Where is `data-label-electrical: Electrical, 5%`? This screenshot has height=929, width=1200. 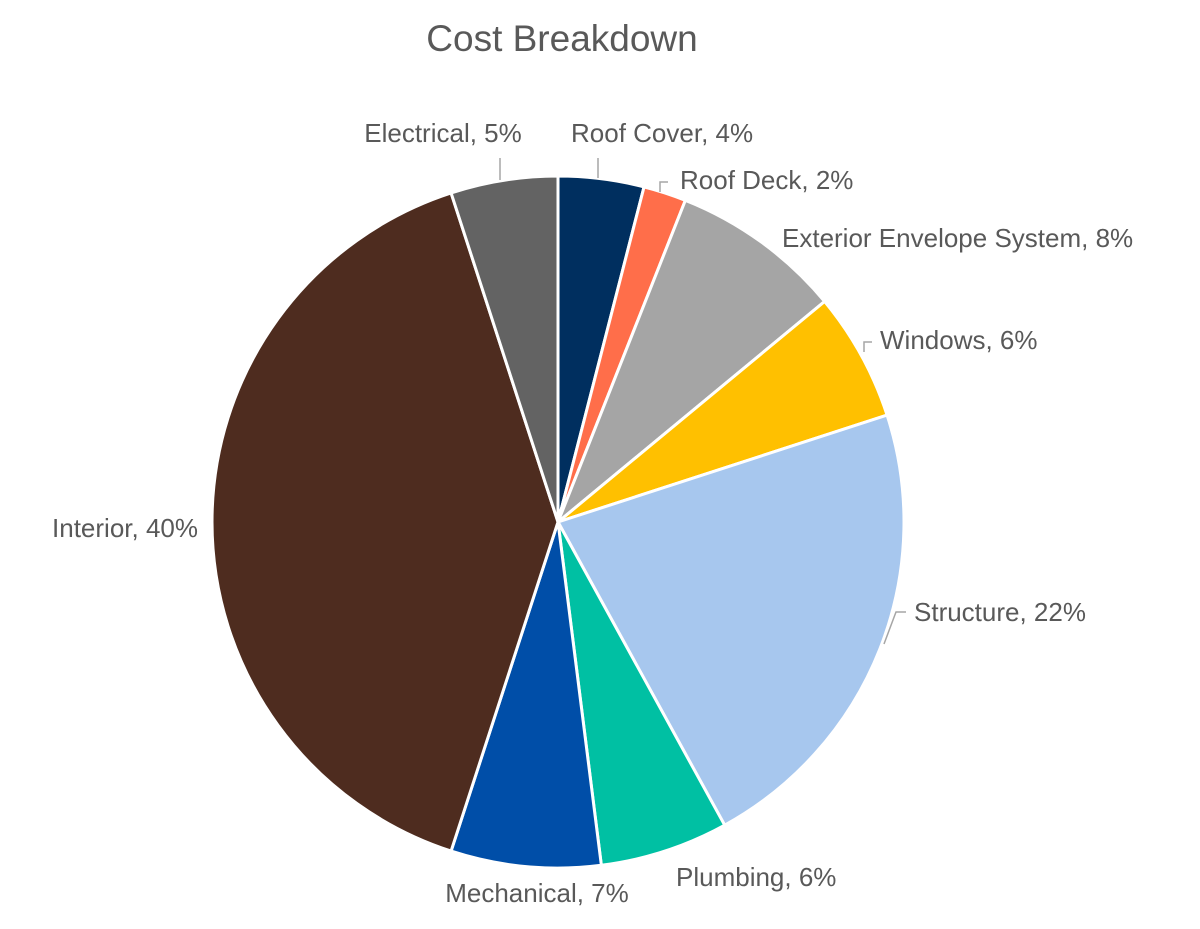
data-label-electrical: Electrical, 5% is located at coordinates (443, 133).